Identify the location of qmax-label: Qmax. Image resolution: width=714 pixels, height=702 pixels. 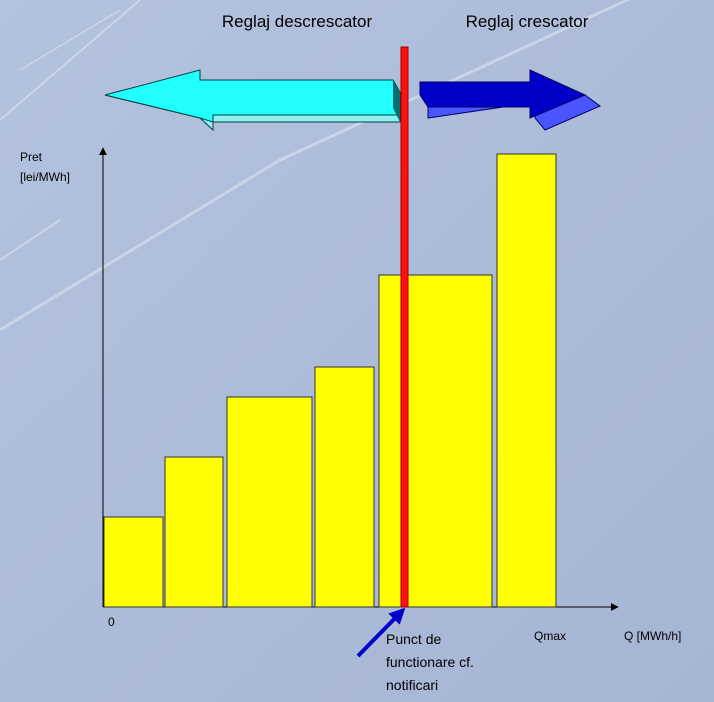
(550, 636).